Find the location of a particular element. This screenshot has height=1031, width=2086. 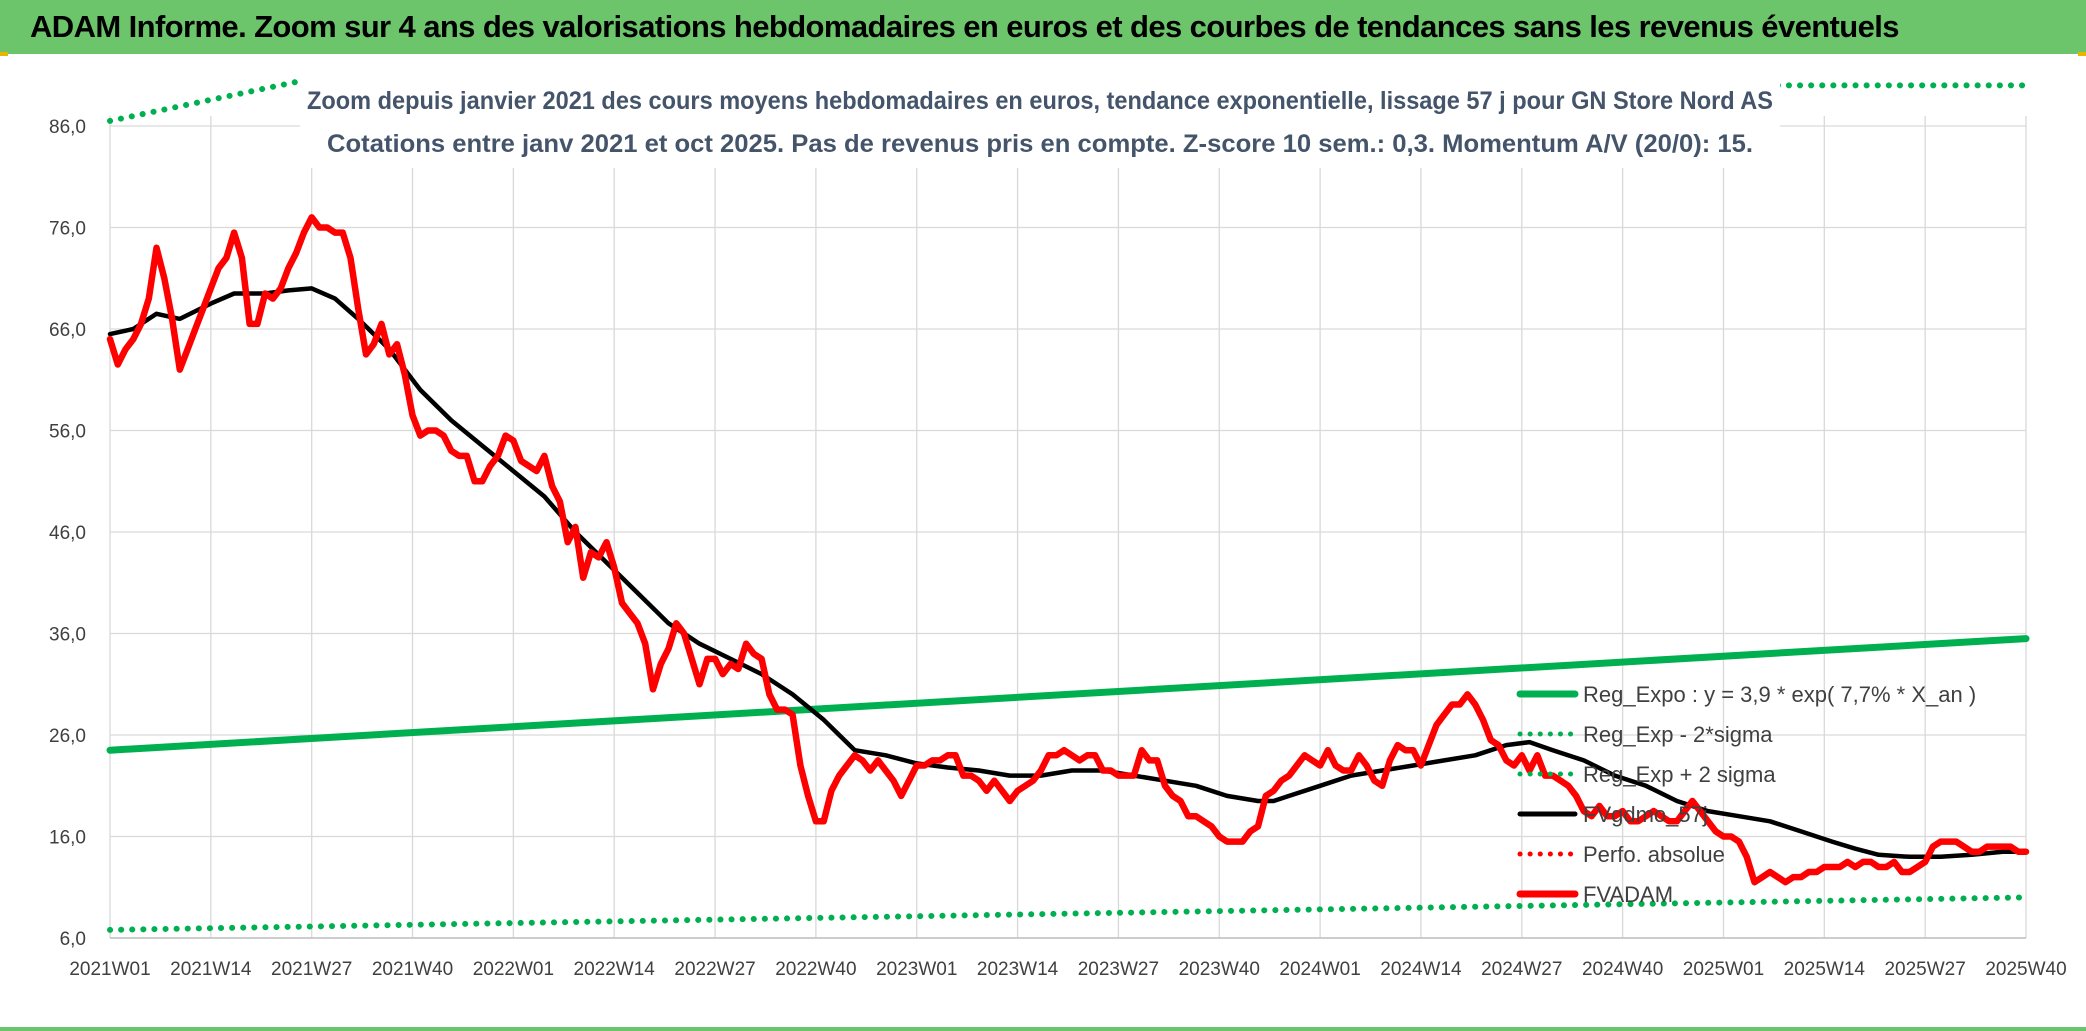

y-tick-label: 6,0 is located at coordinates (73, 939).